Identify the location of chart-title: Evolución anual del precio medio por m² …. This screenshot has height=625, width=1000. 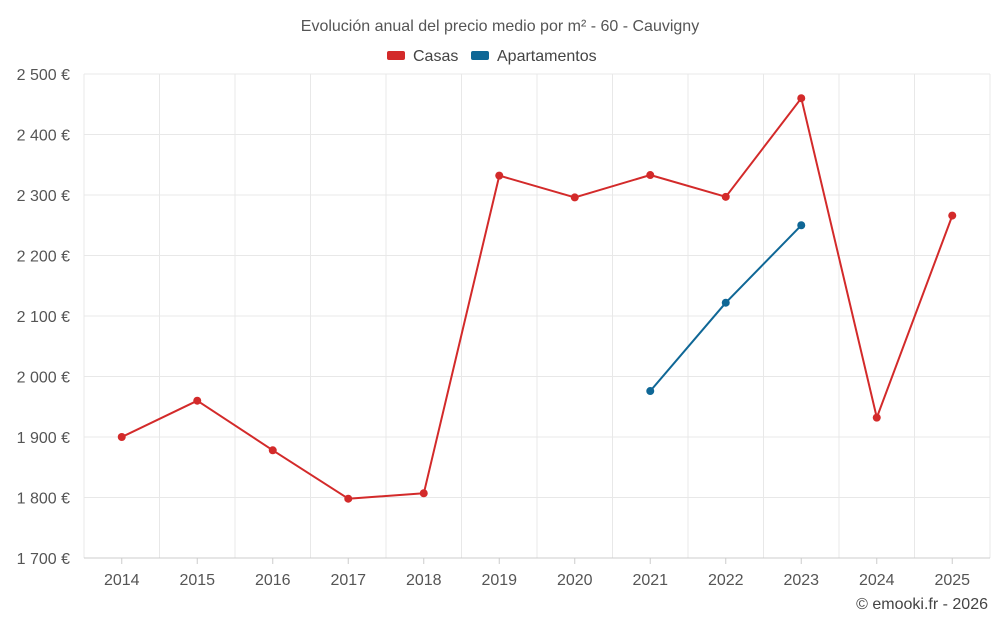
(500, 26).